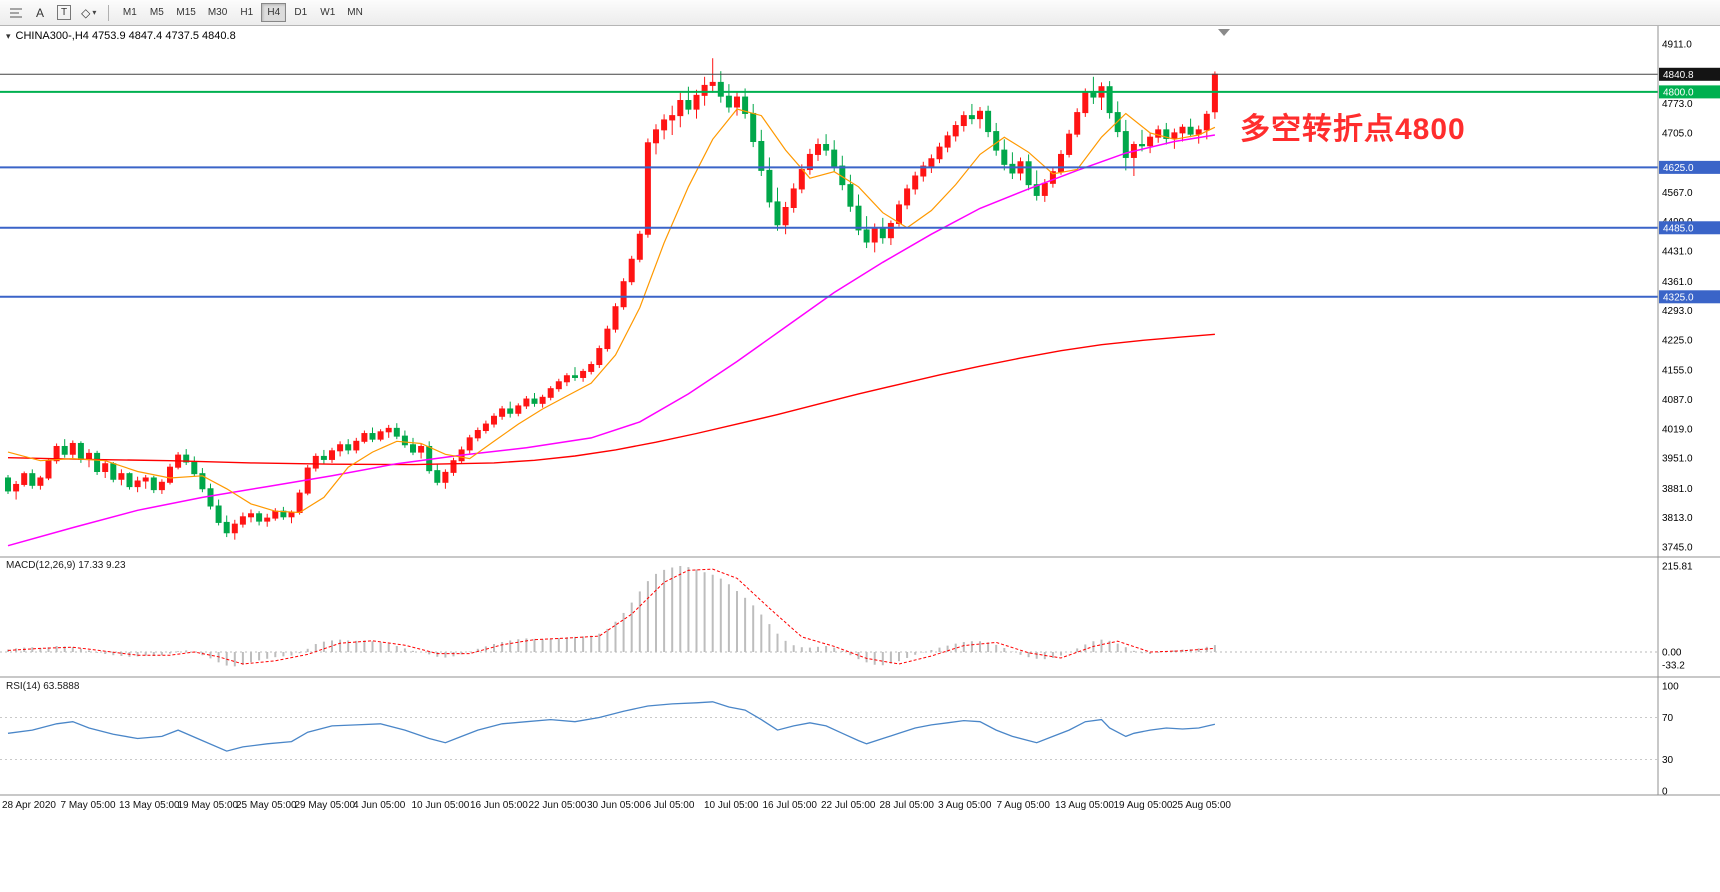 The height and width of the screenshot is (892, 1720). I want to click on toolbar-separator, so click(109, 12).